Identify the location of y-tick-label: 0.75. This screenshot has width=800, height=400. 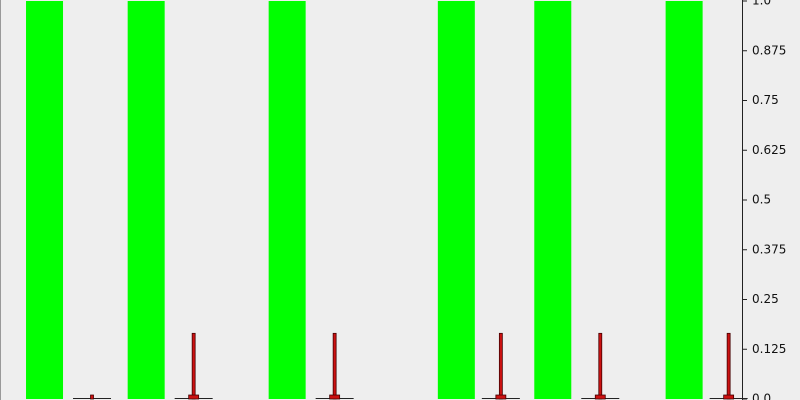
(765, 100).